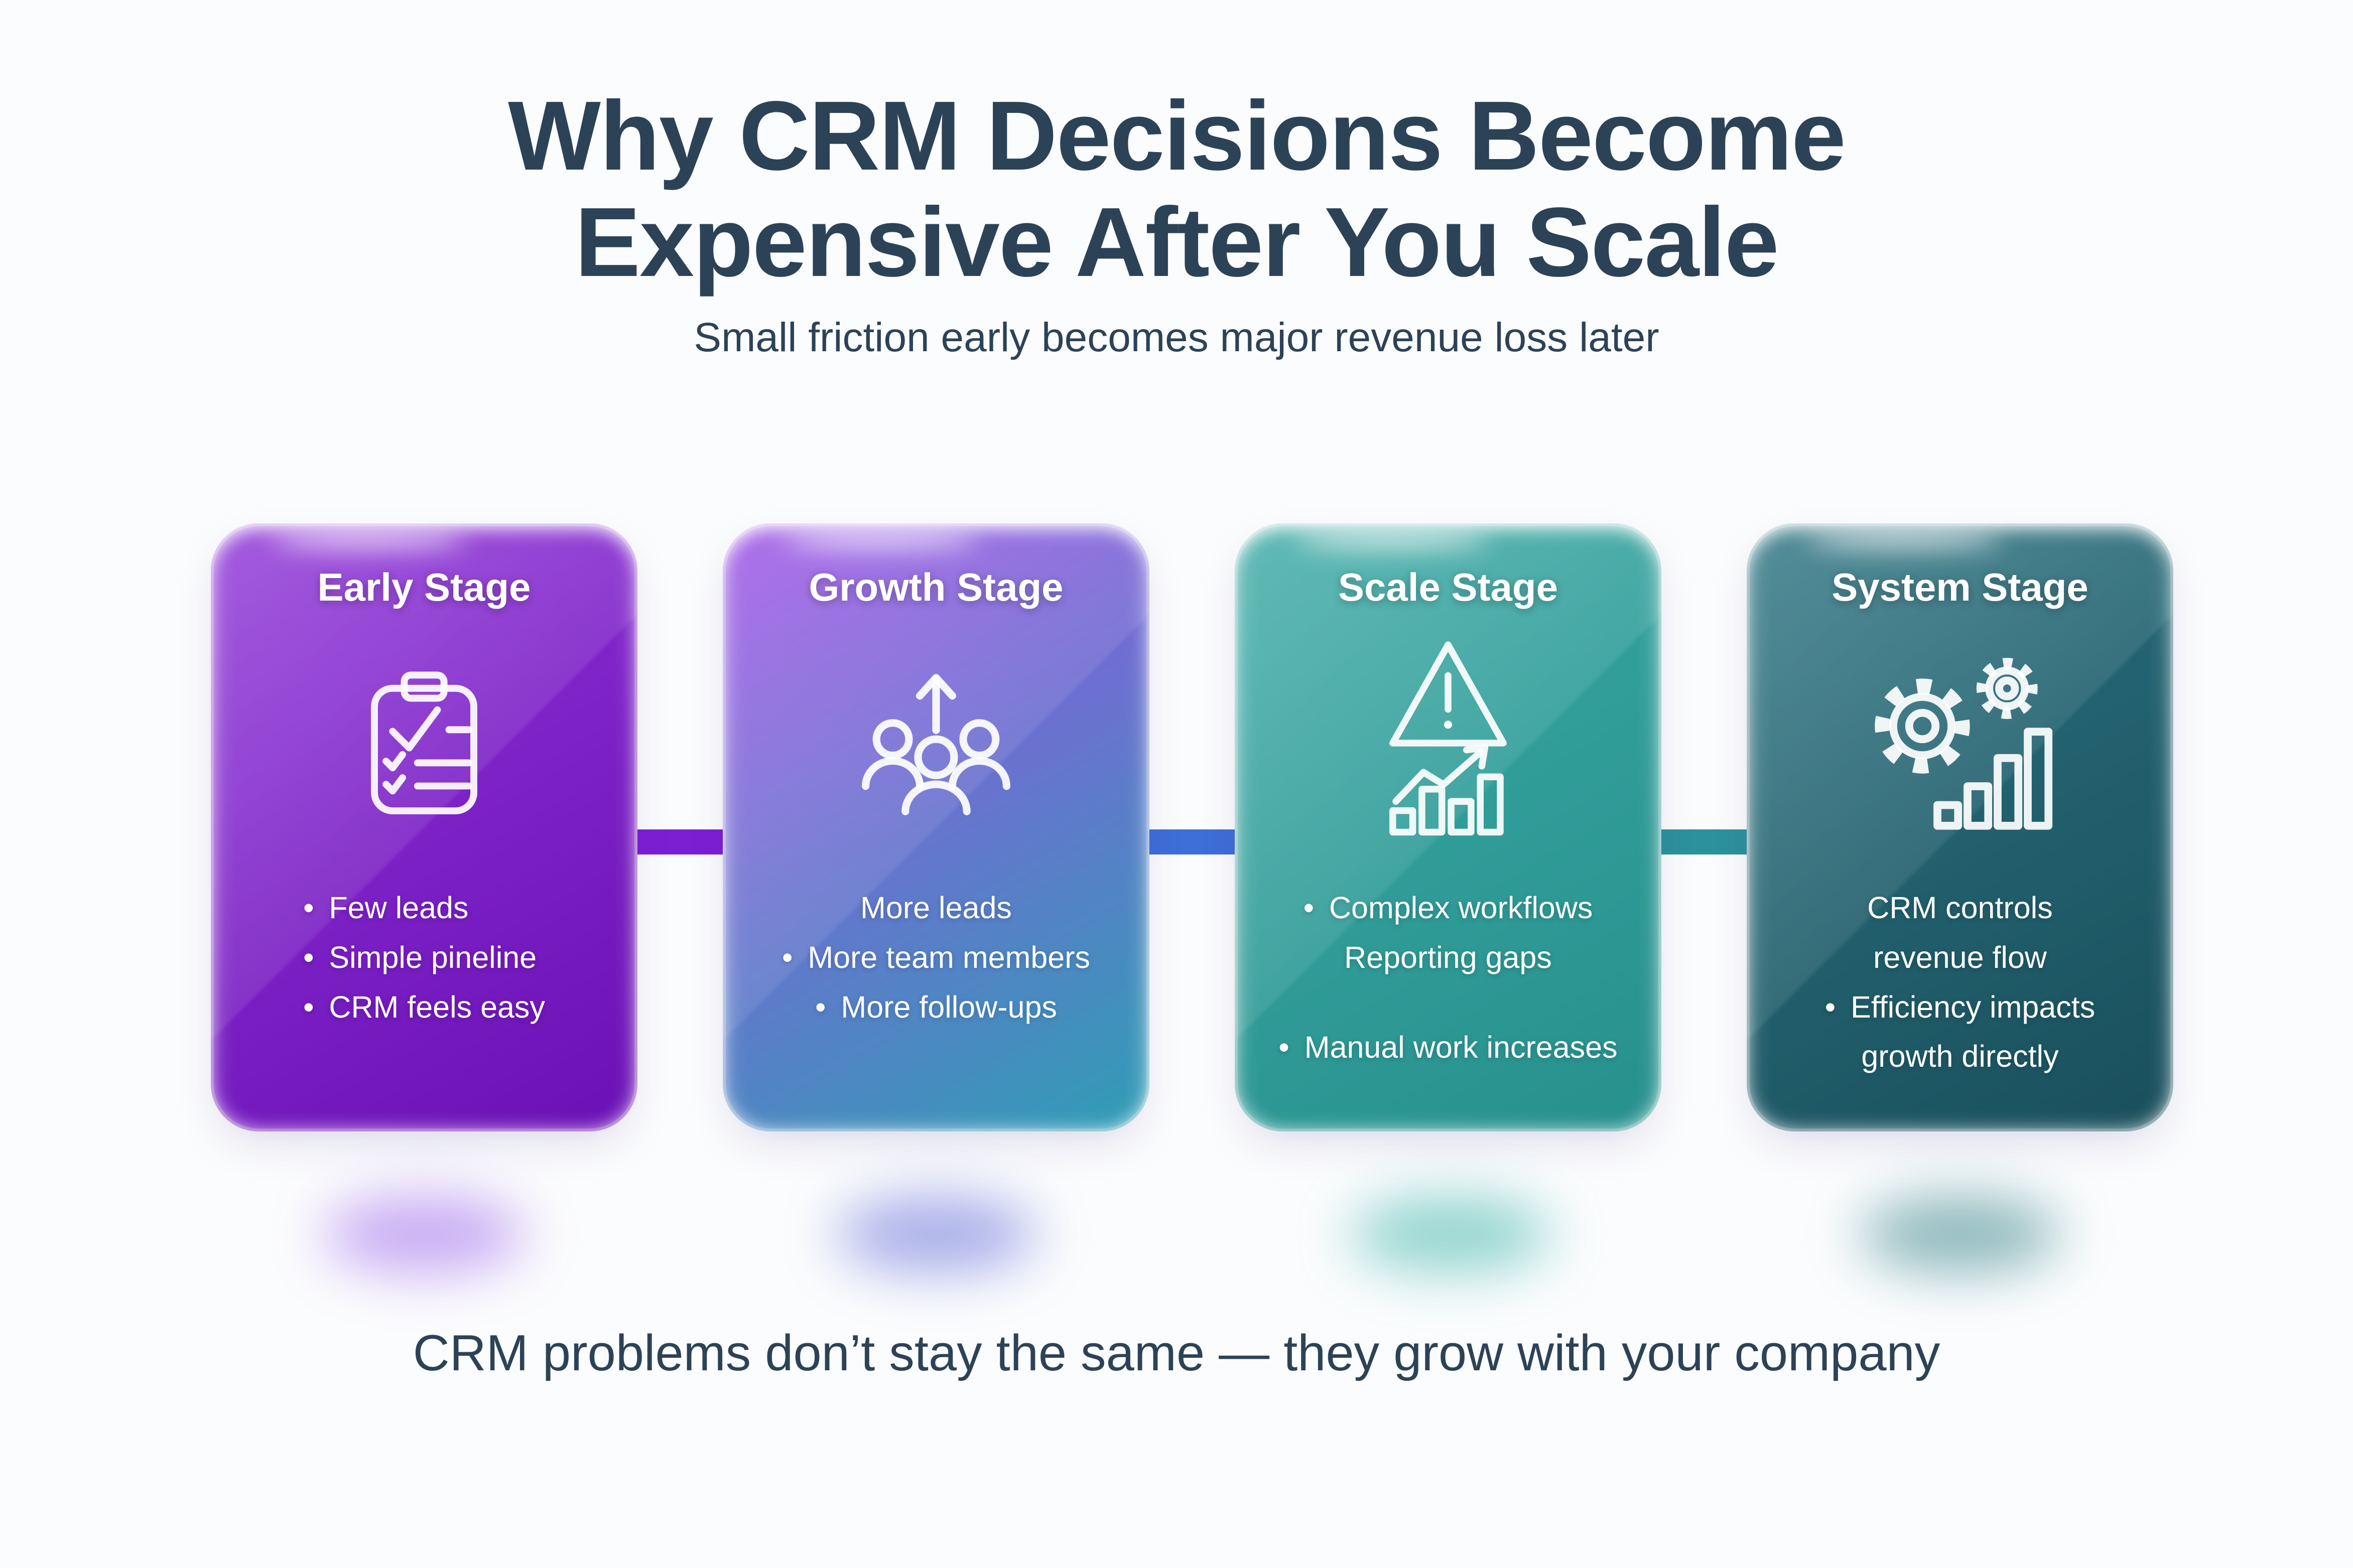  Describe the element at coordinates (1960, 1234) in the screenshot. I see `card-shadow-system` at that location.